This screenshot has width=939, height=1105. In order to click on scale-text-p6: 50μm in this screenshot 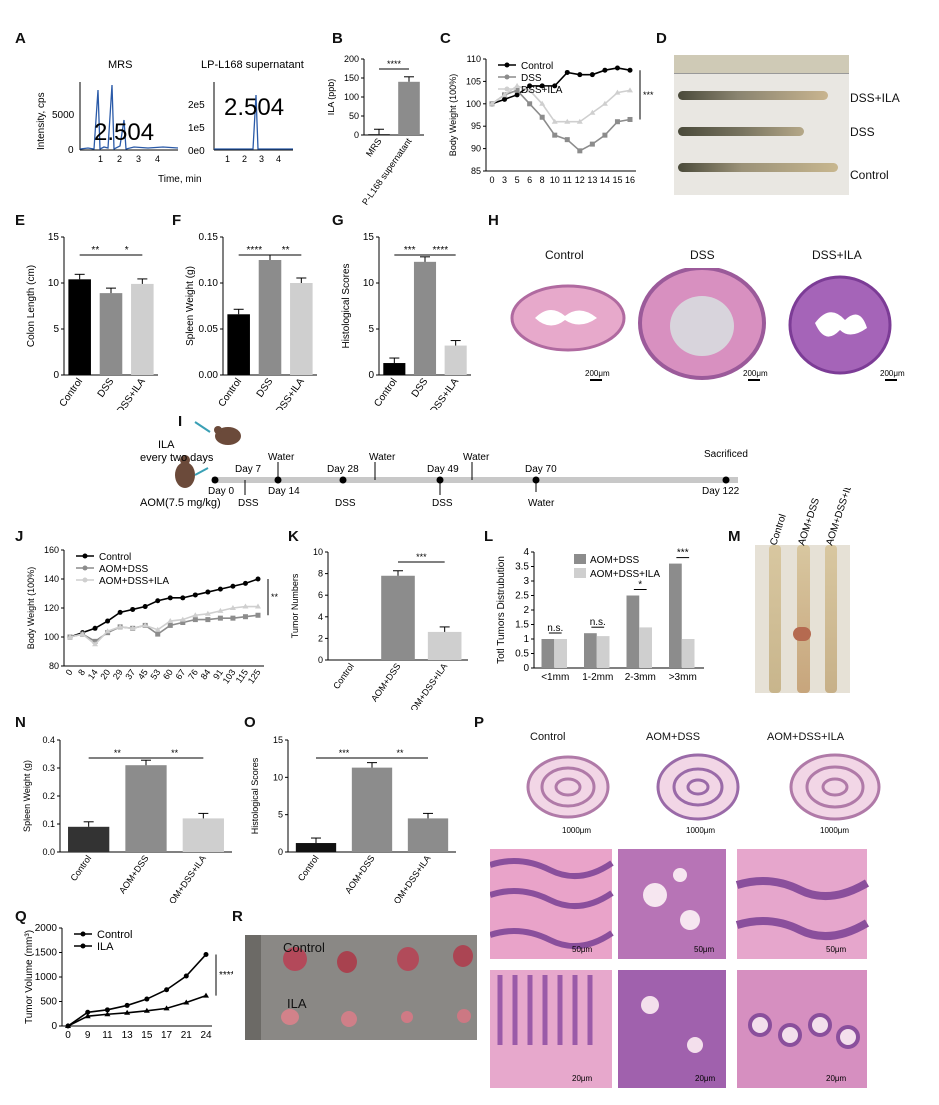, I will do `click(836, 949)`.